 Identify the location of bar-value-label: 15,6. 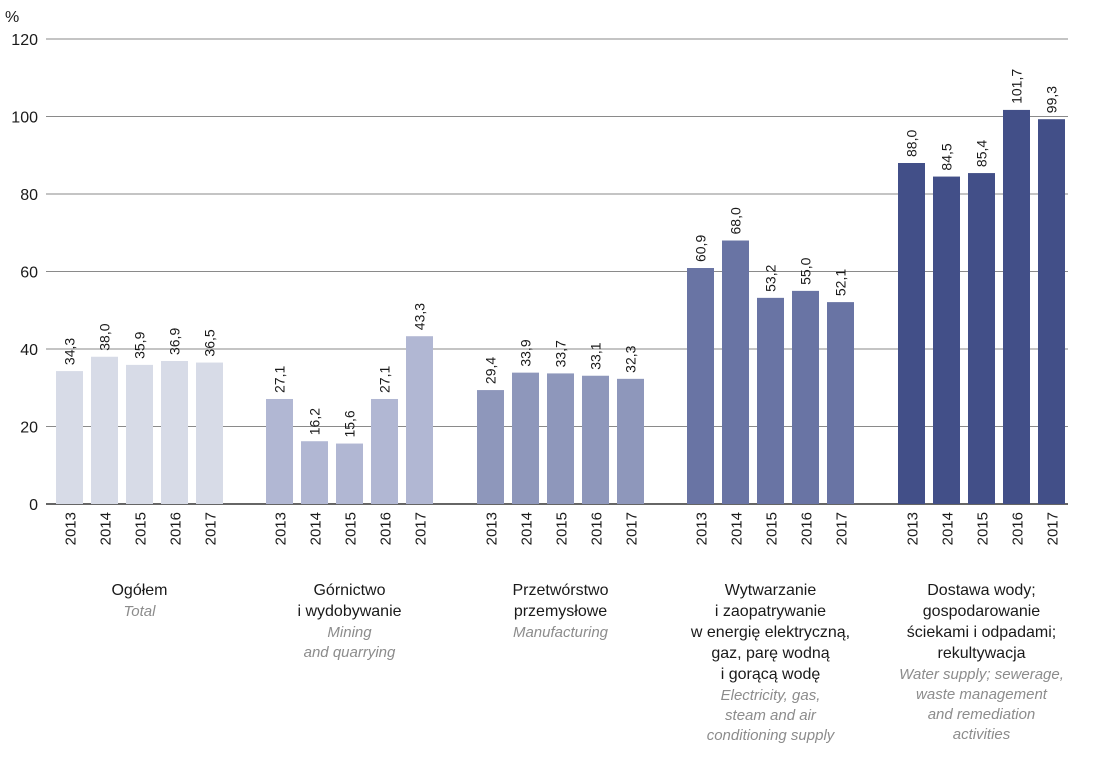
(350, 423).